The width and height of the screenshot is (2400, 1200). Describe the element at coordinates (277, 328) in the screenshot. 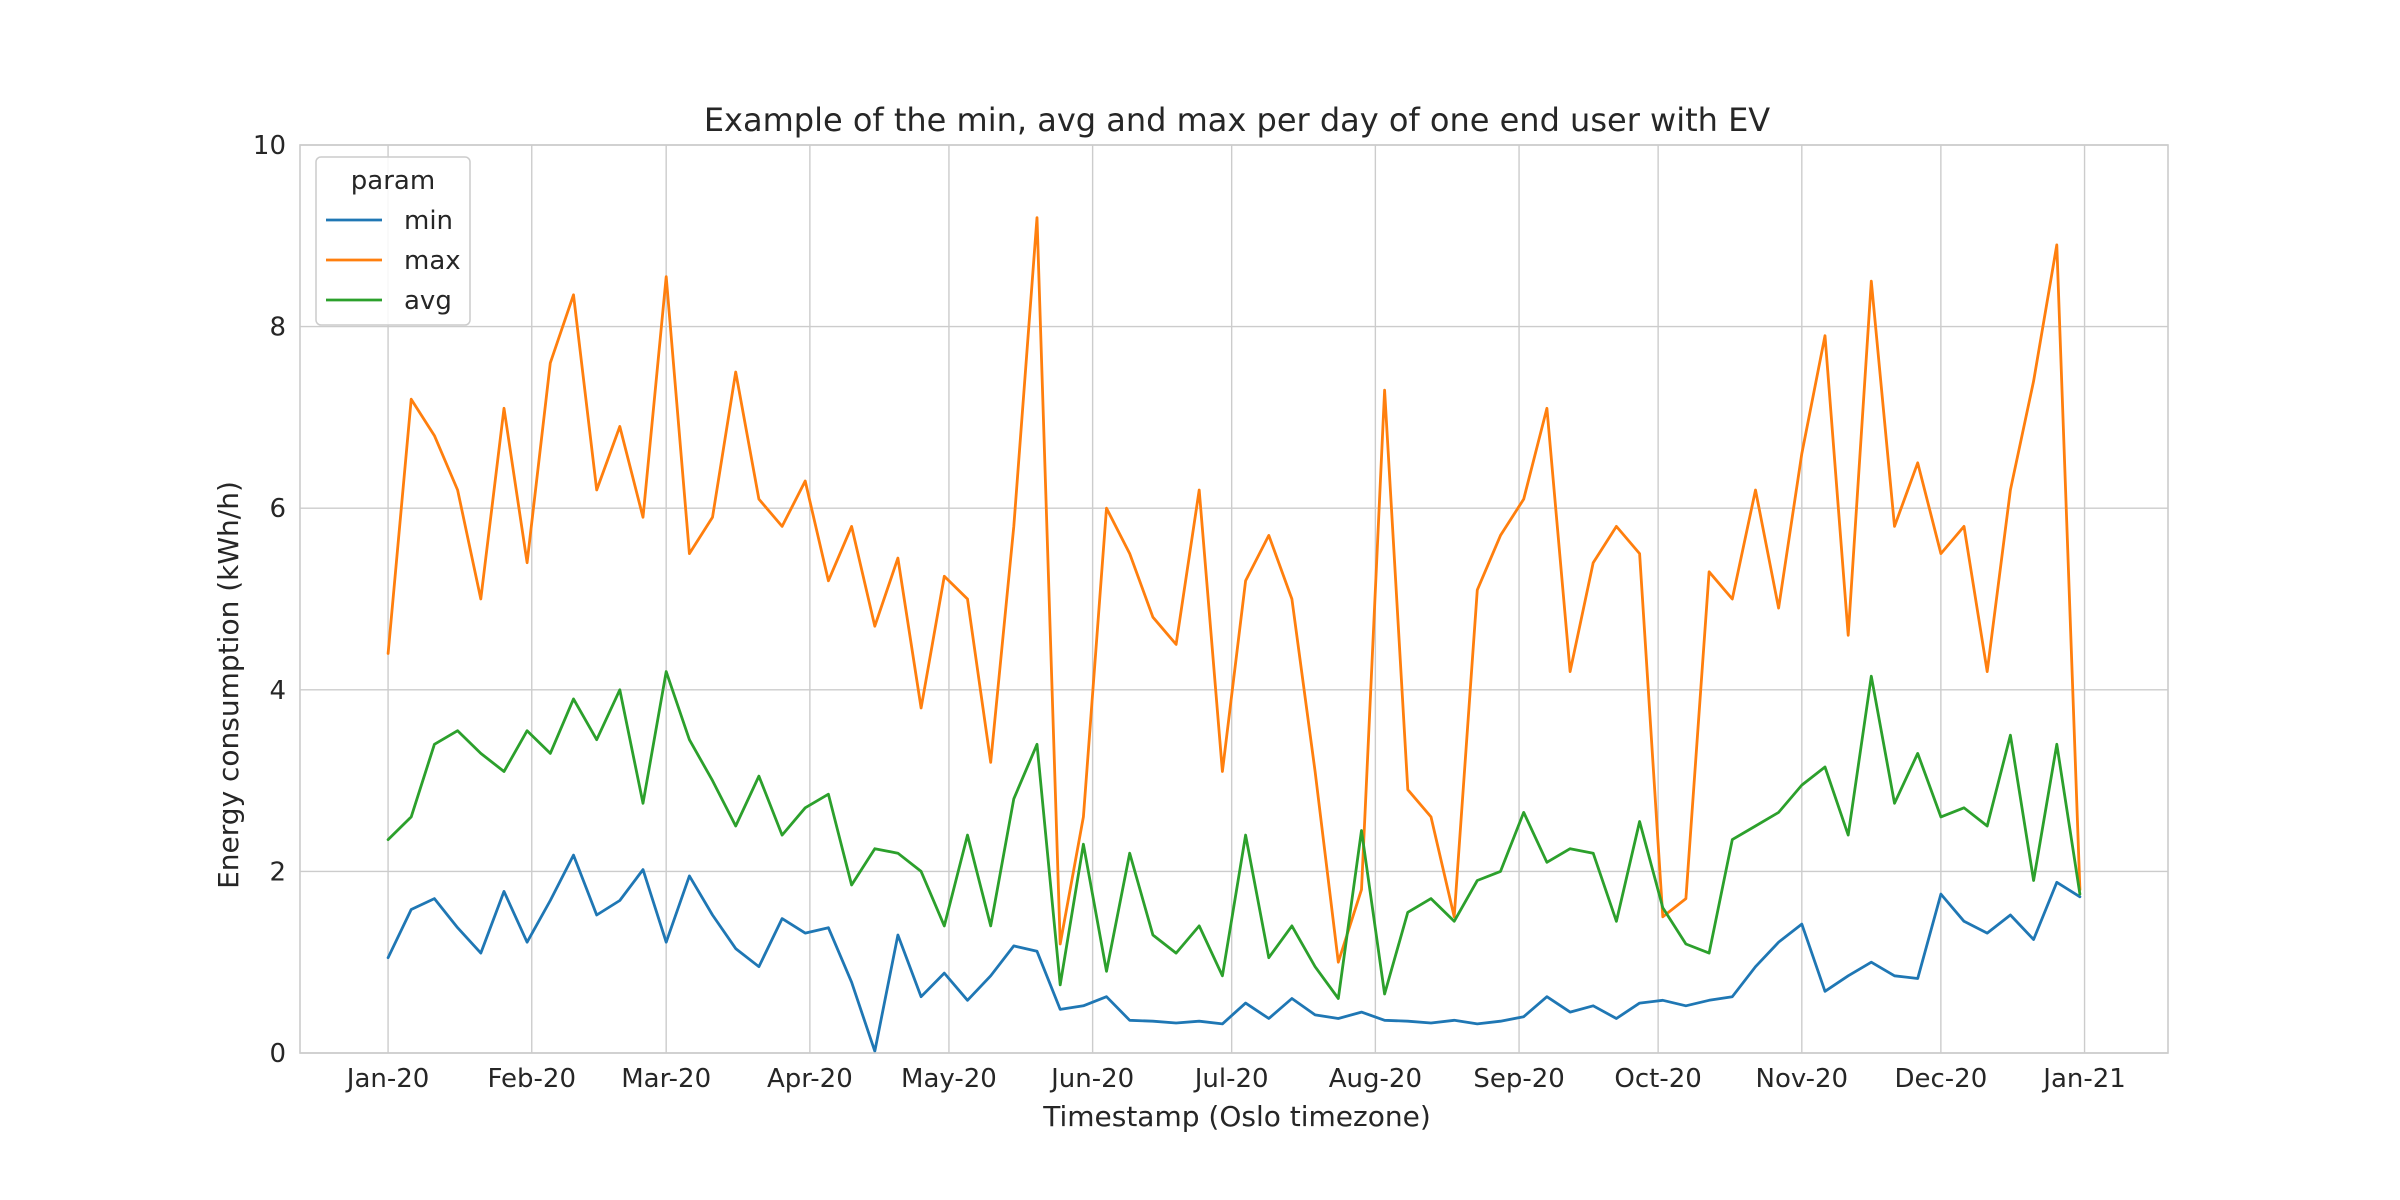

I see `y-tick-label: 8` at that location.